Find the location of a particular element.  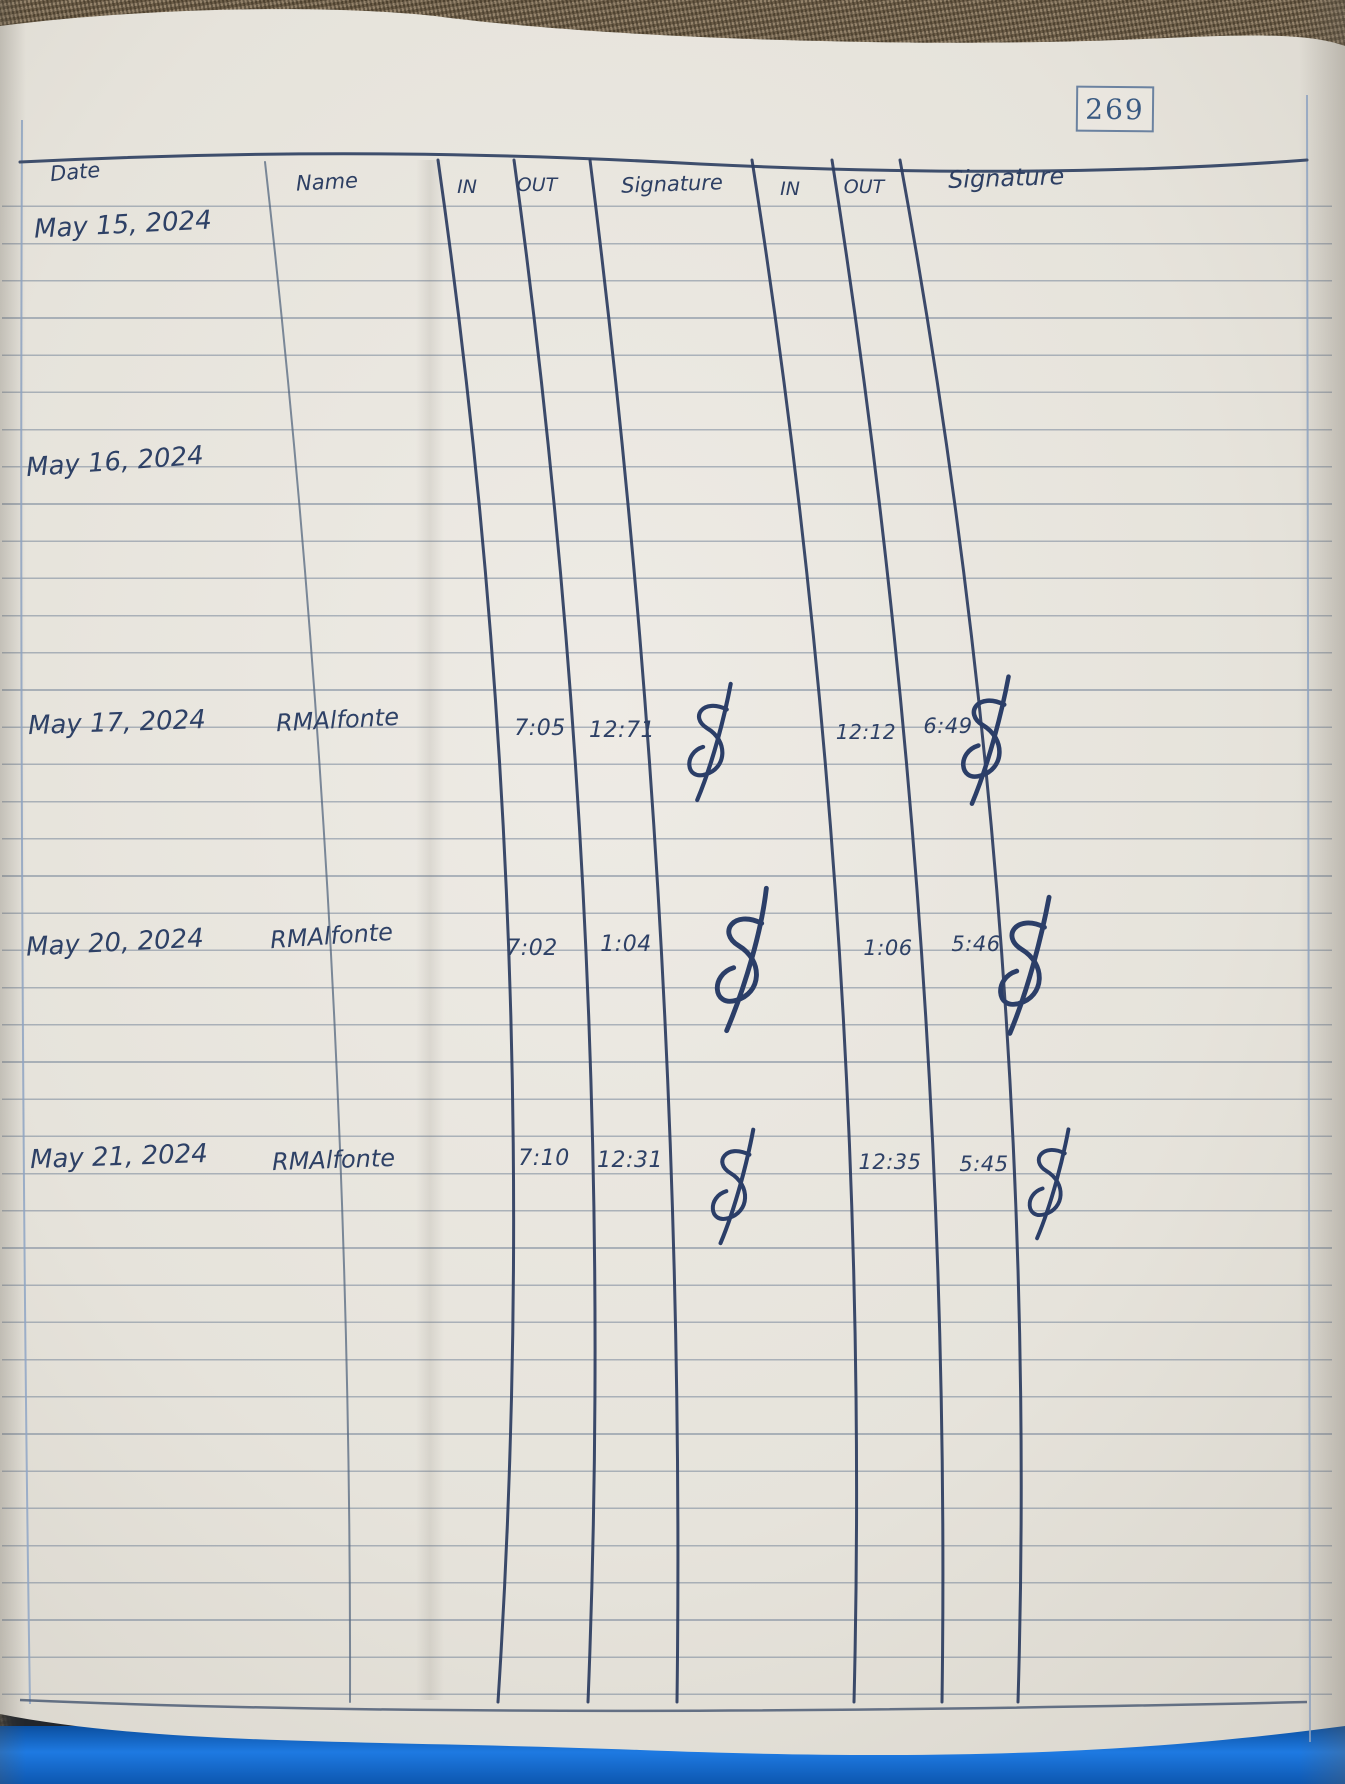

header-pm-out: OUT is located at coordinates (864, 187).